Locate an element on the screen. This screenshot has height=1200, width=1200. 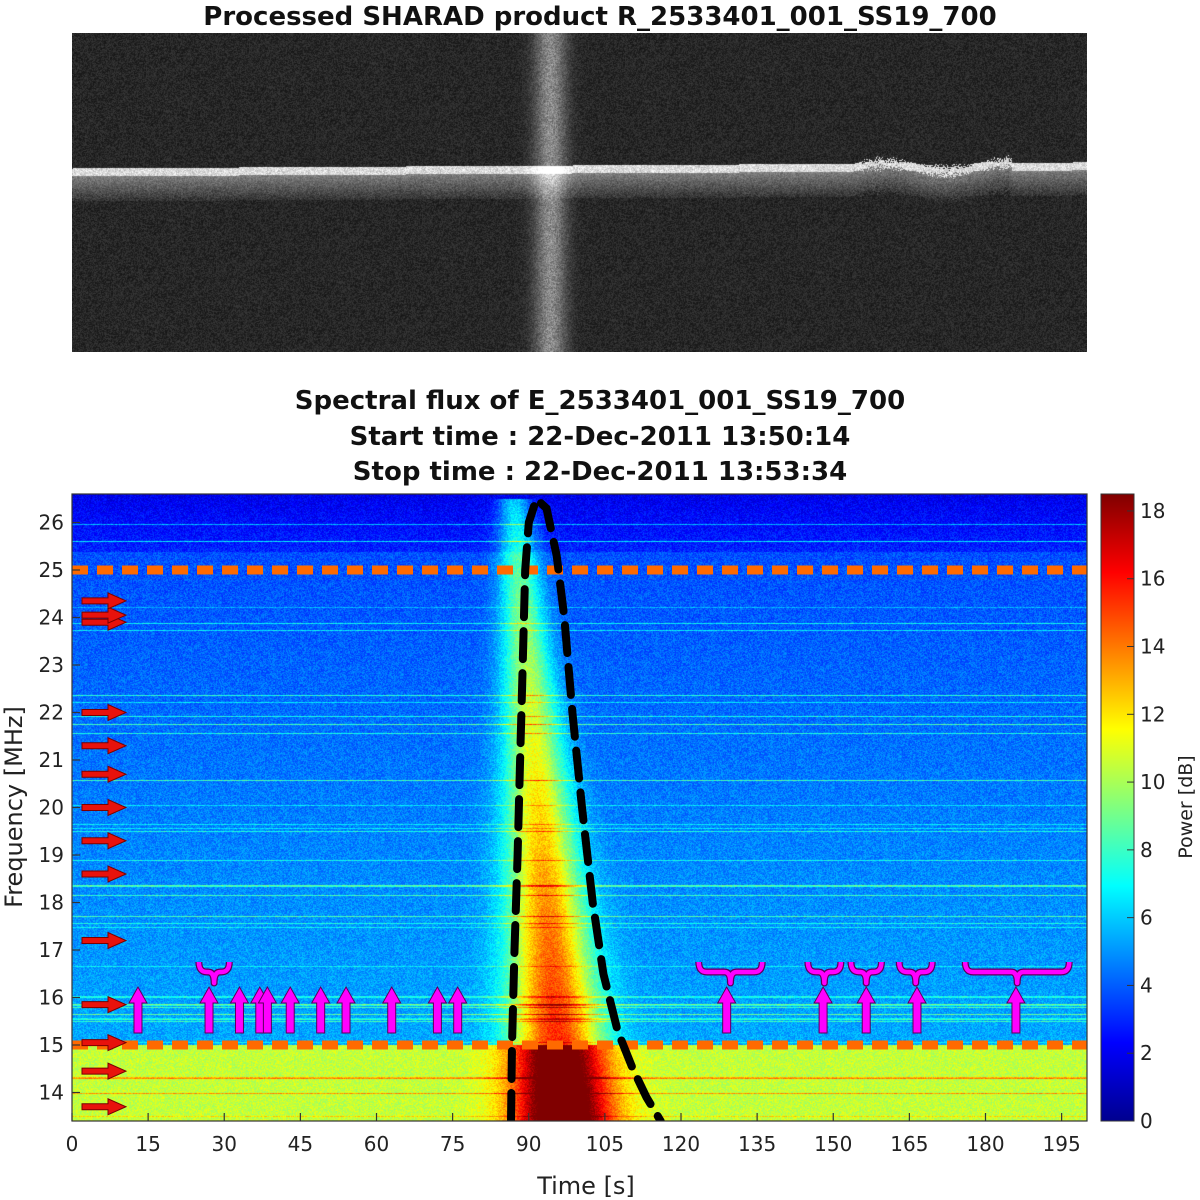
x-tick-label-2: 30 is located at coordinates (224, 1144).